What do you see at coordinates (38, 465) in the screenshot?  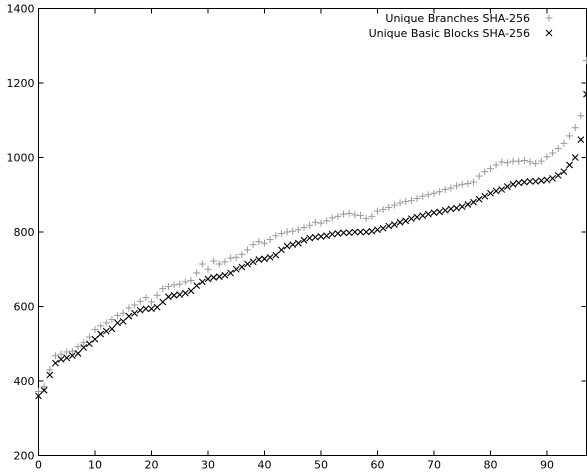 I see `x-tick-label: 0` at bounding box center [38, 465].